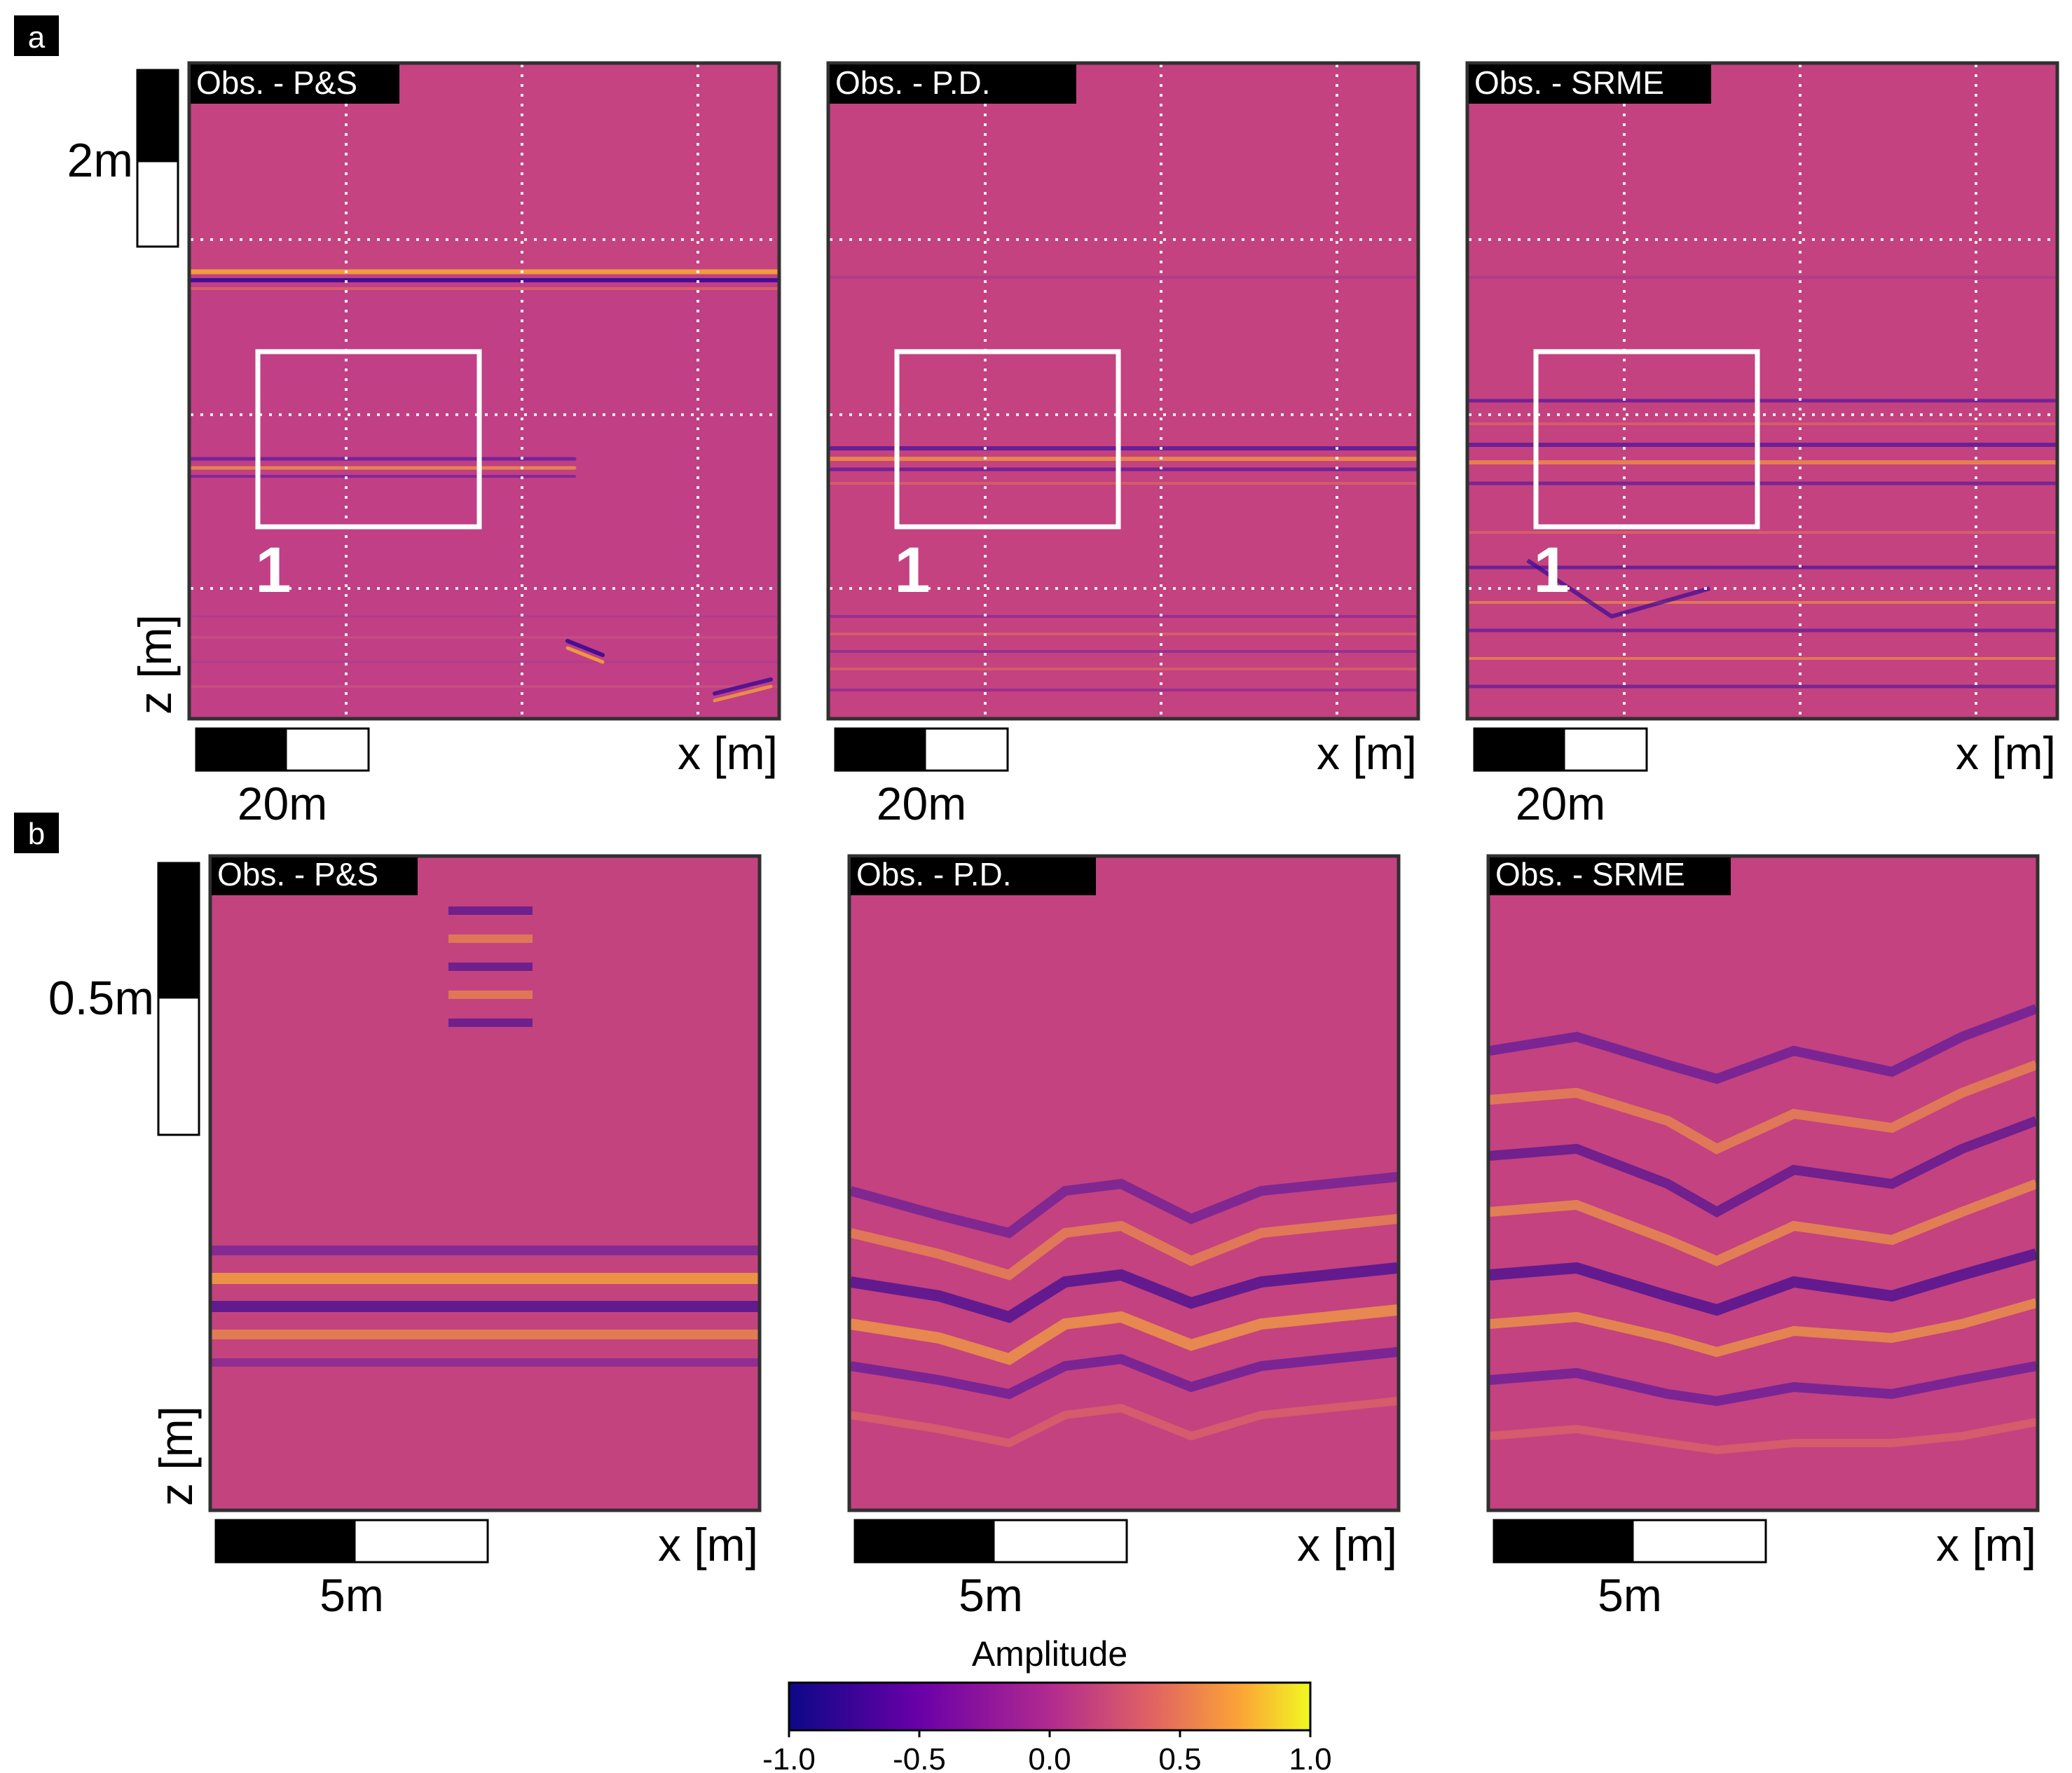 The width and height of the screenshot is (2072, 1773). What do you see at coordinates (789, 1757) in the screenshot?
I see `colorbar-tick-label: -1.0` at bounding box center [789, 1757].